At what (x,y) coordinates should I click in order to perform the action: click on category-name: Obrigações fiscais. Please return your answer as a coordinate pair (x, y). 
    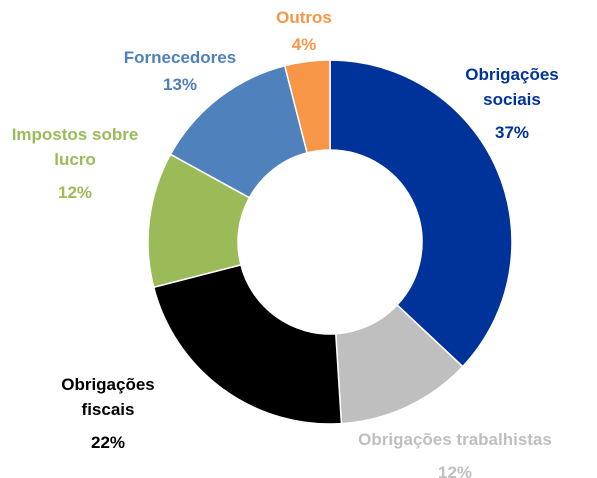
    Looking at the image, I should click on (108, 397).